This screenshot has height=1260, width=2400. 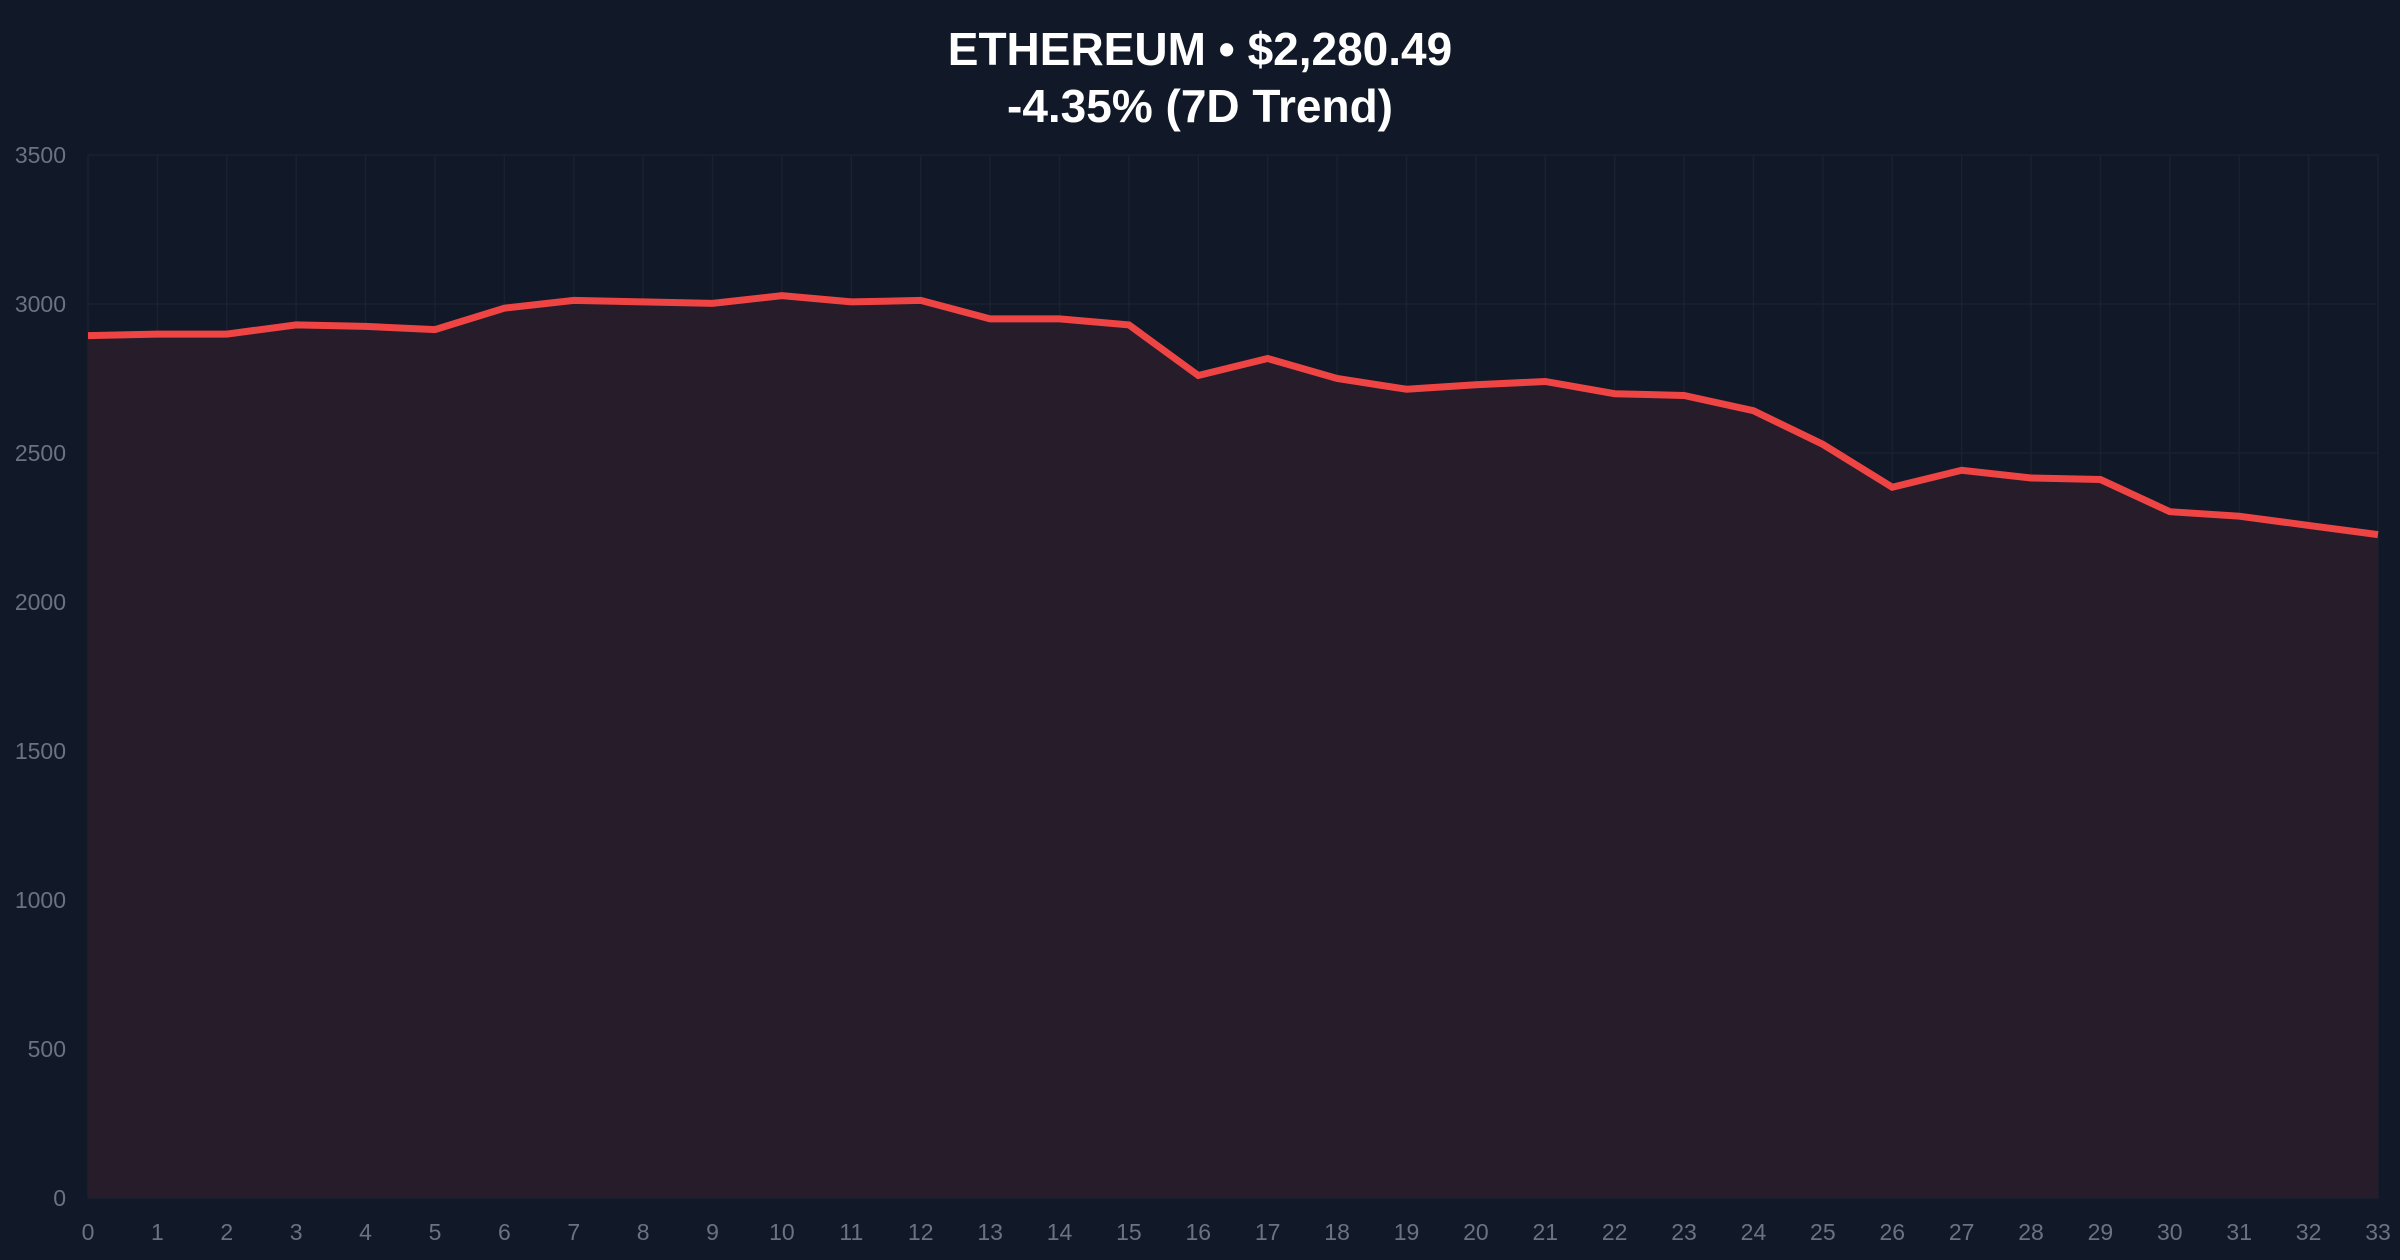 I want to click on y-tick-label: 500, so click(x=47, y=1049).